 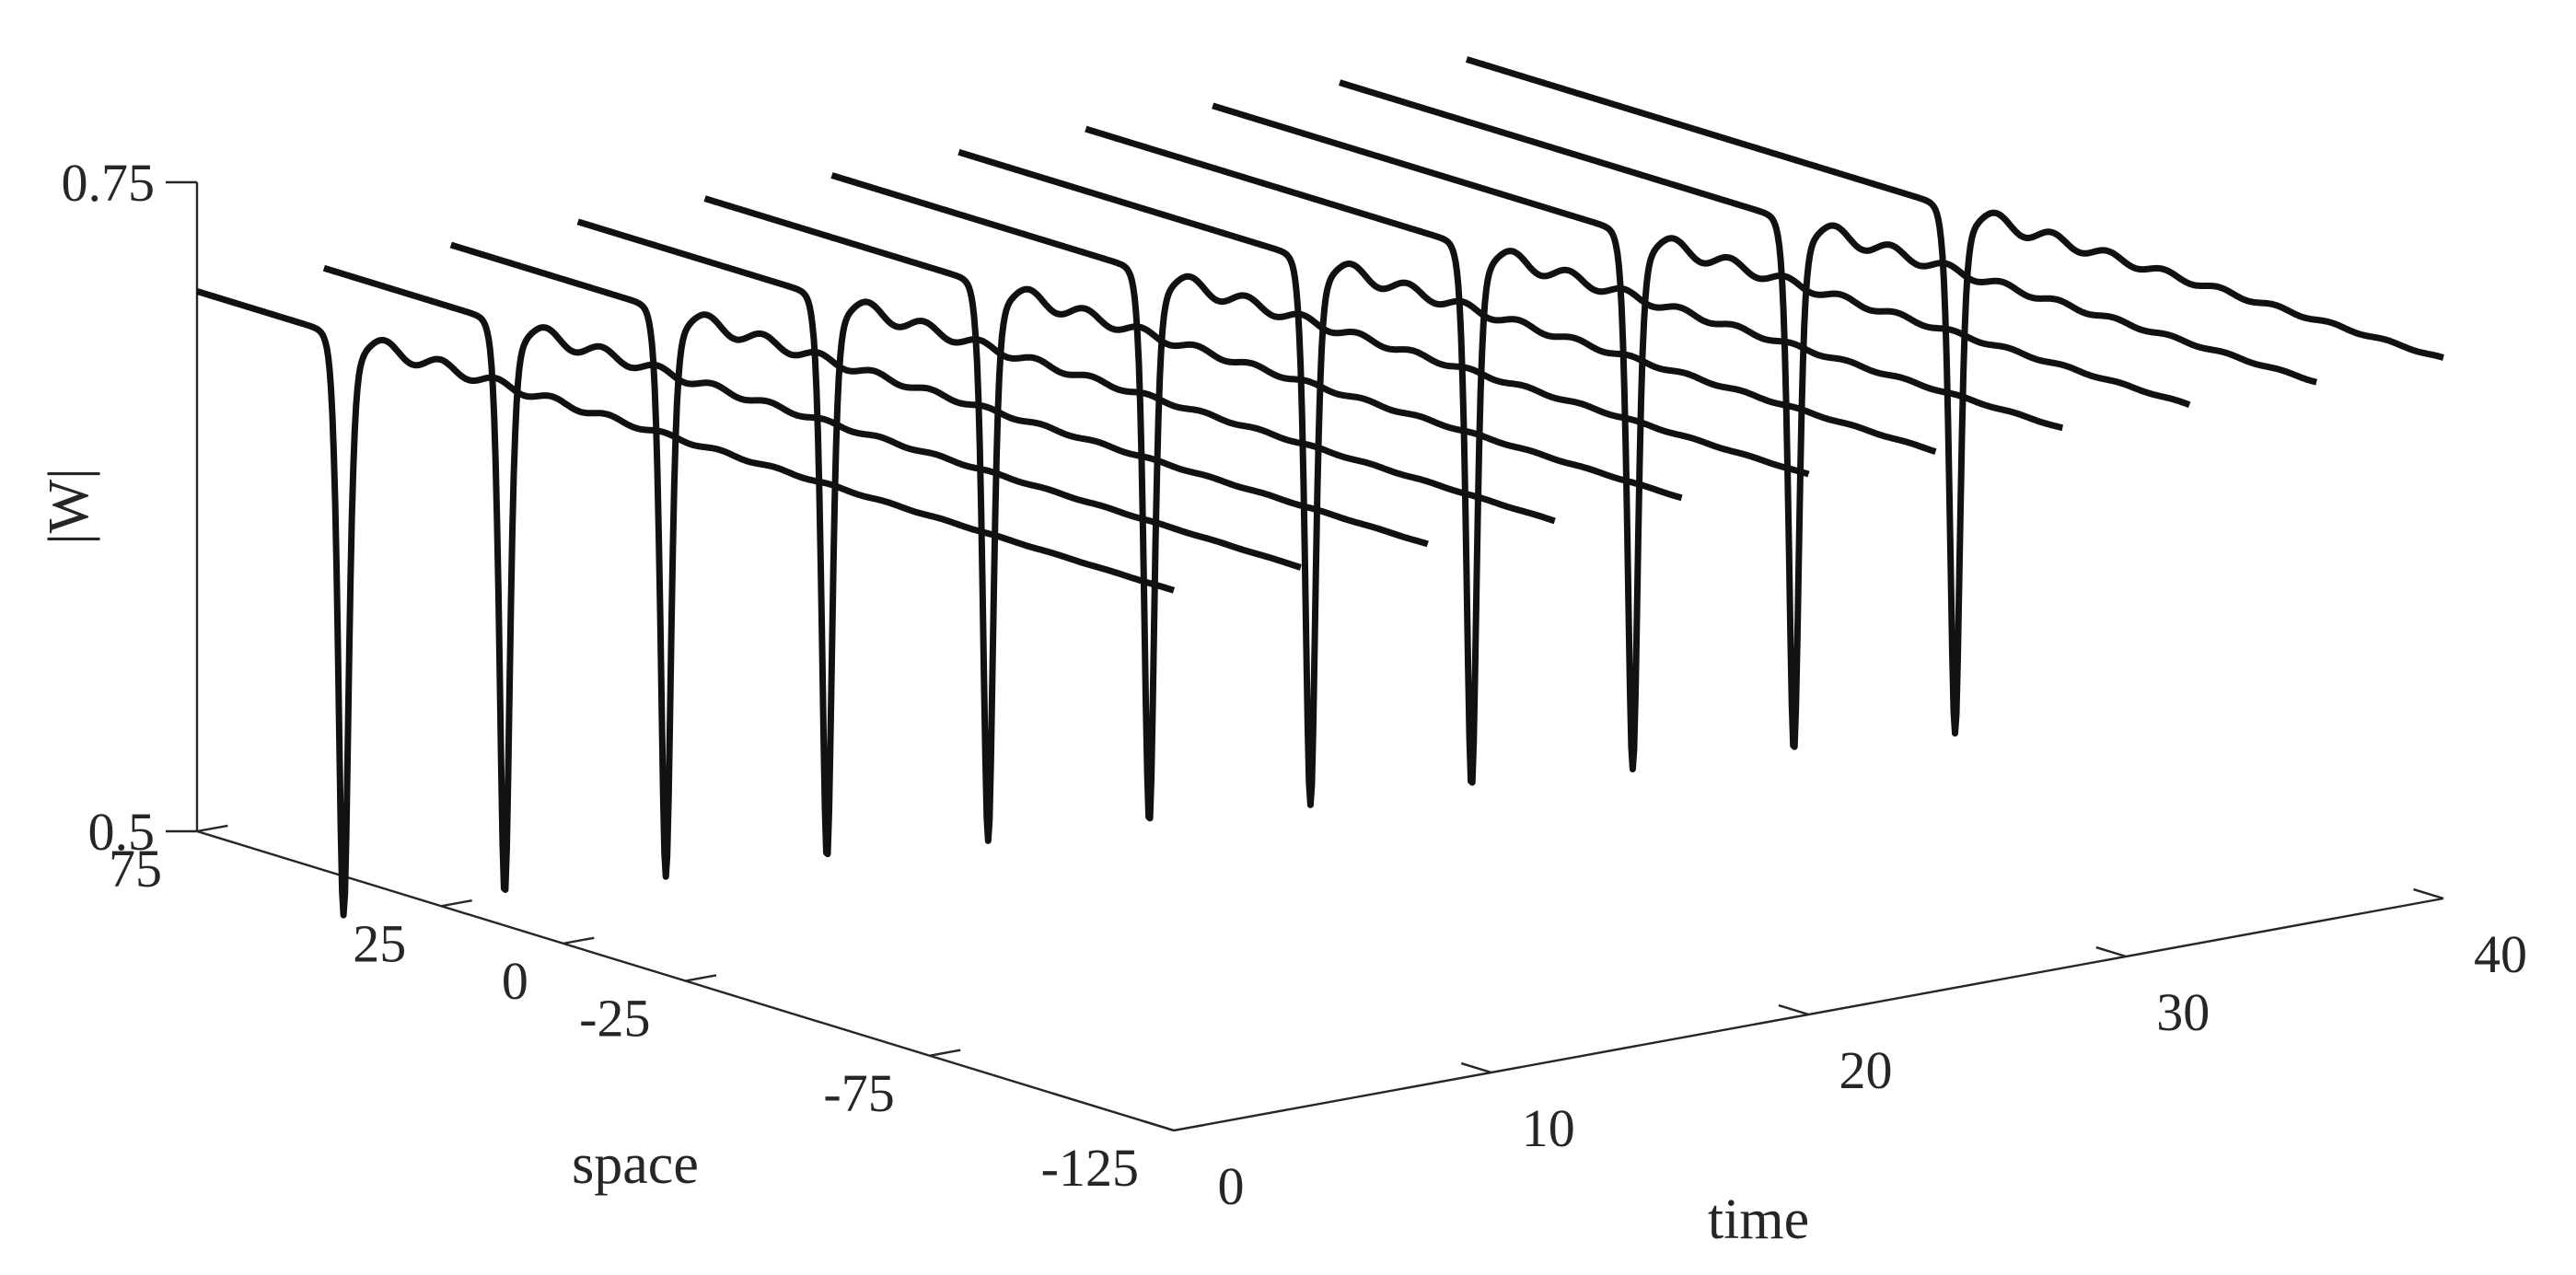 I want to click on y-tick-label: 40, so click(x=2500, y=954).